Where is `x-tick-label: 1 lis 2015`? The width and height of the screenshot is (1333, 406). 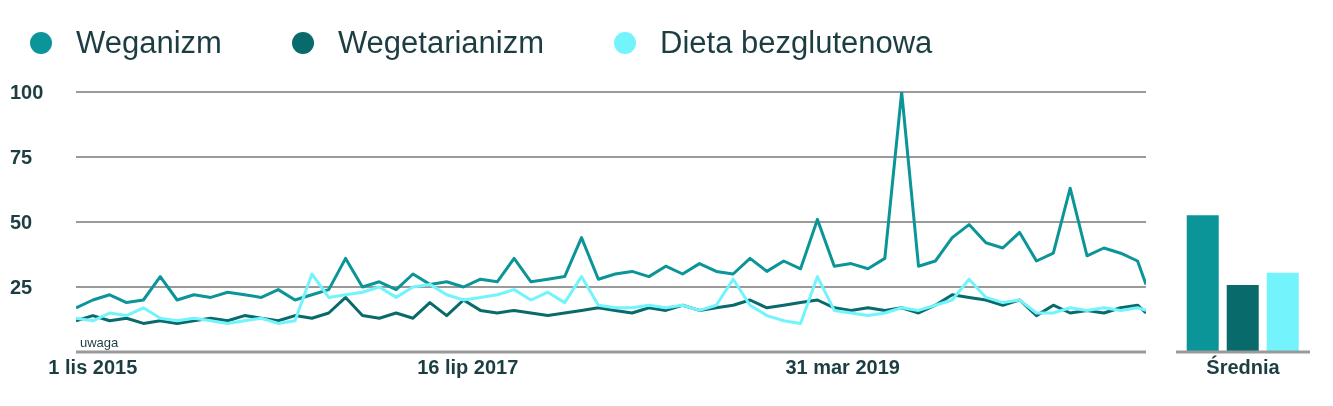
x-tick-label: 1 lis 2015 is located at coordinates (93, 367).